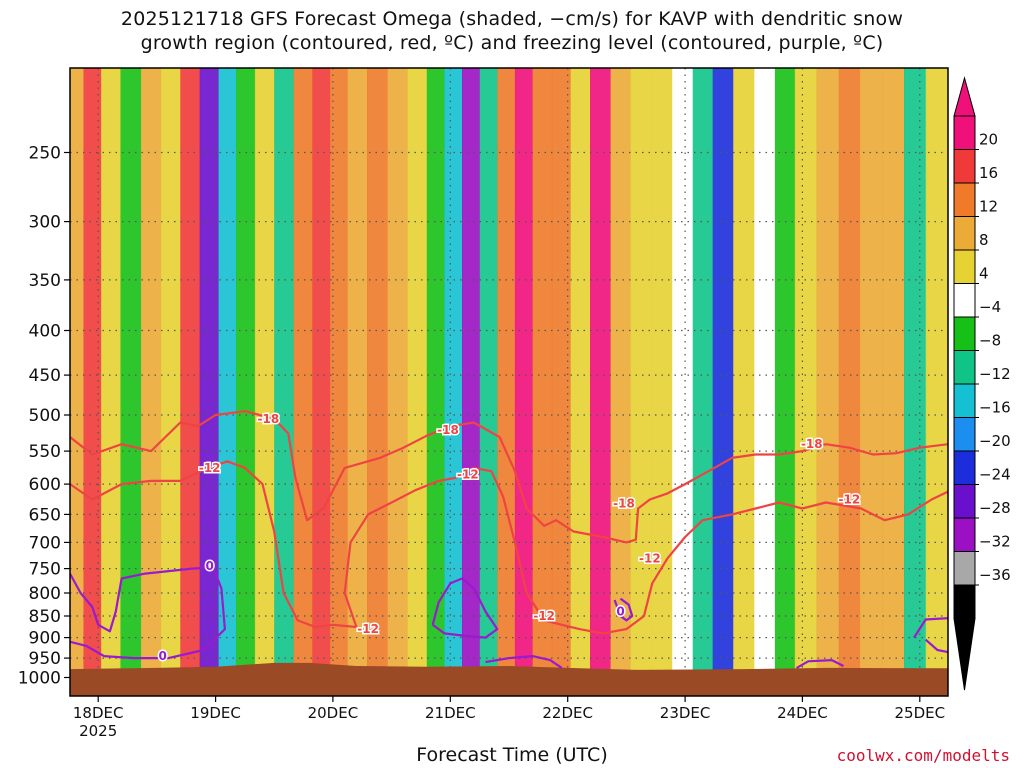 This screenshot has width=1024, height=768. I want to click on y-tick-label: 900, so click(45, 639).